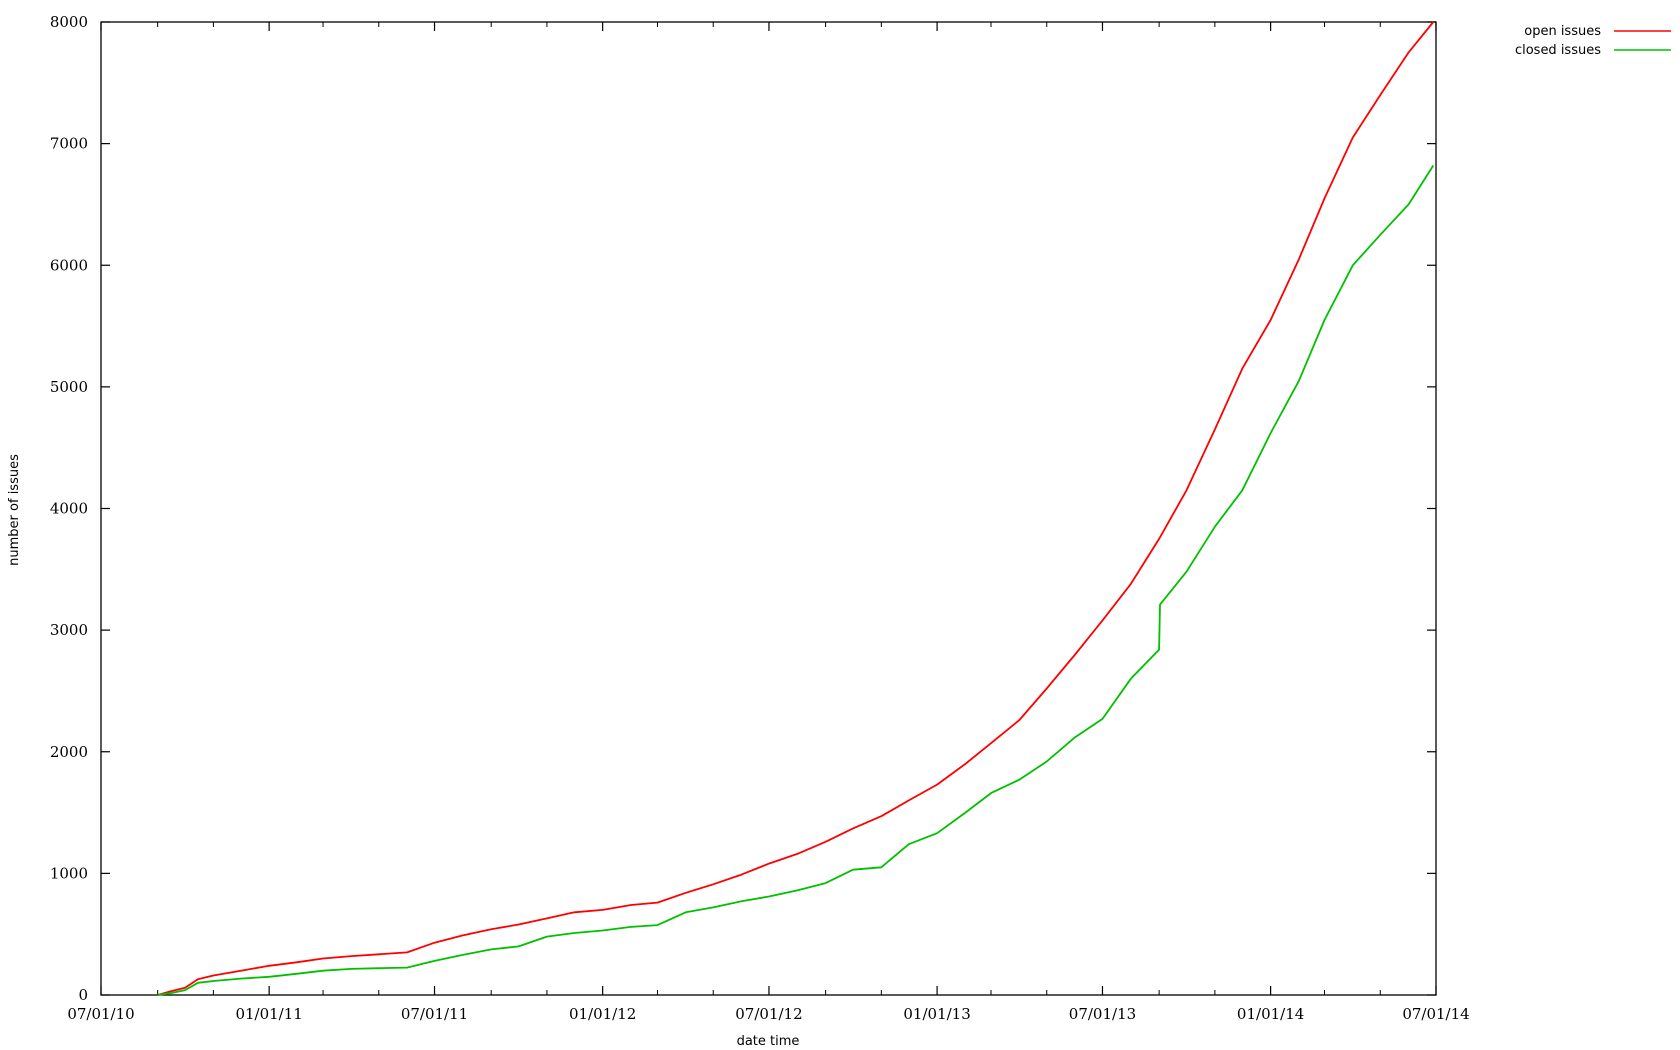  Describe the element at coordinates (268, 1014) in the screenshot. I see `x-tick-label: 01/01/11` at that location.